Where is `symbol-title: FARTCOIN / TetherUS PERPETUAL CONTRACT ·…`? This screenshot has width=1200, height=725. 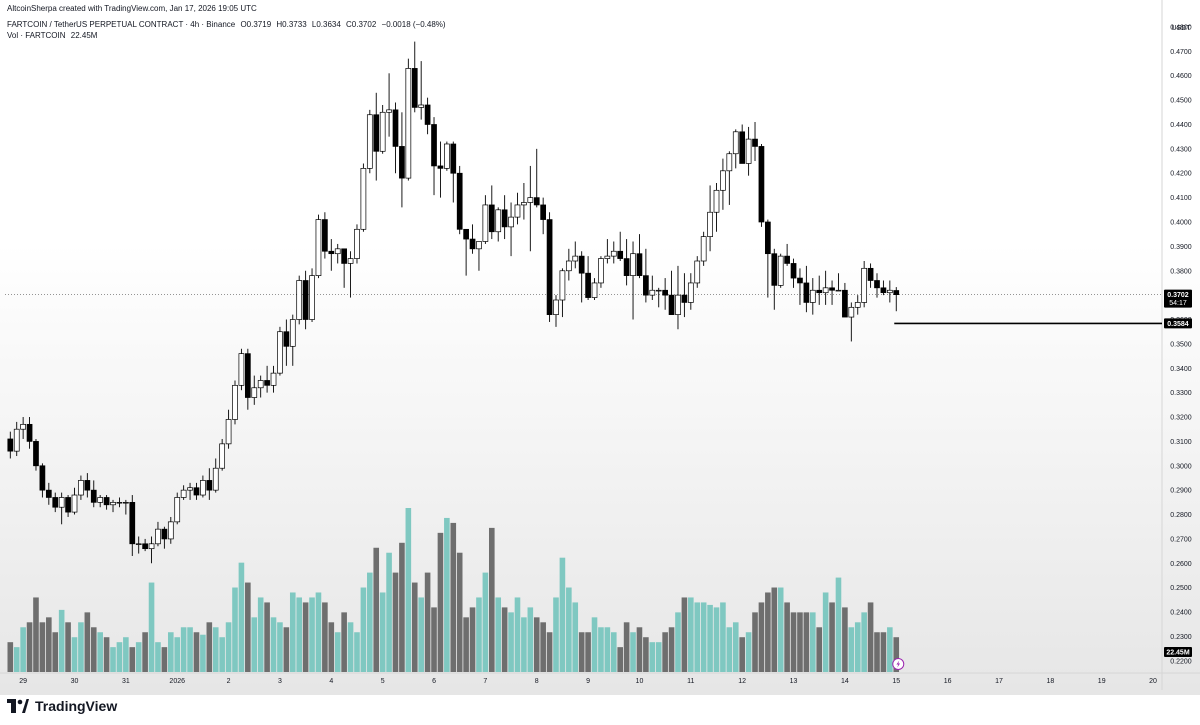
symbol-title: FARTCOIN / TetherUS PERPETUAL CONTRACT ·… is located at coordinates (121, 24).